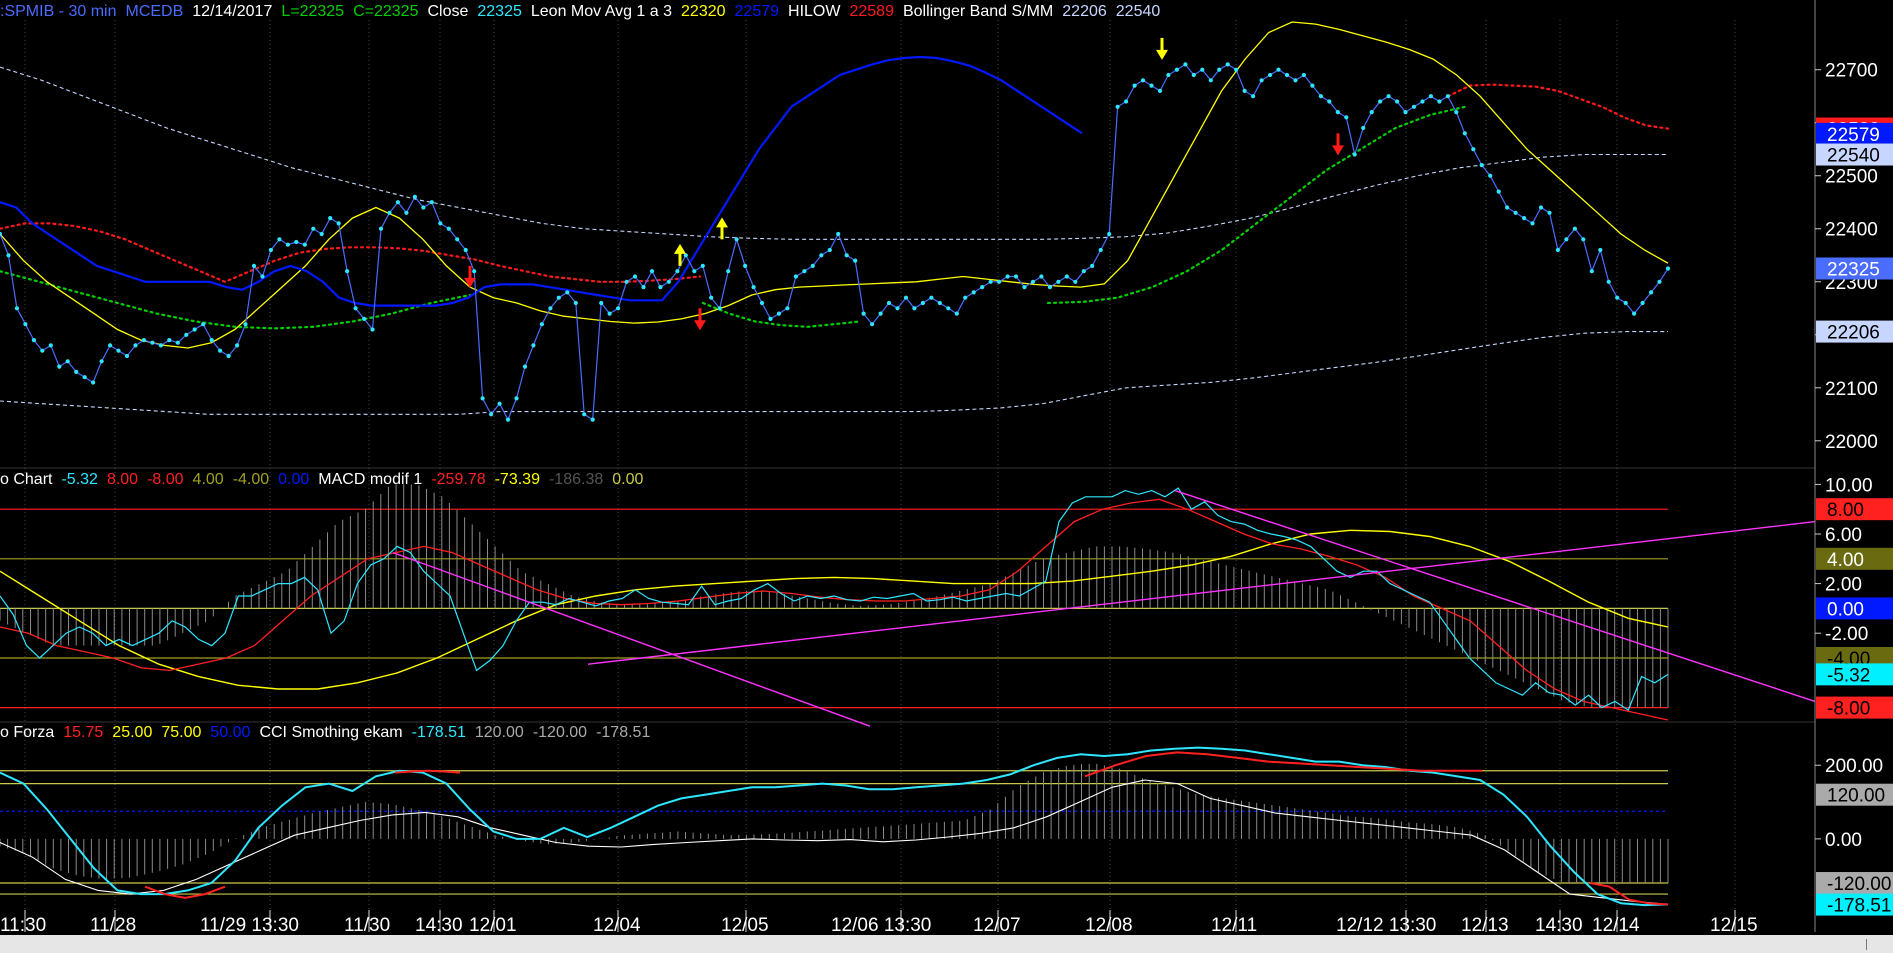  Describe the element at coordinates (1138, 11) in the screenshot. I see `legend-item: 22540` at that location.